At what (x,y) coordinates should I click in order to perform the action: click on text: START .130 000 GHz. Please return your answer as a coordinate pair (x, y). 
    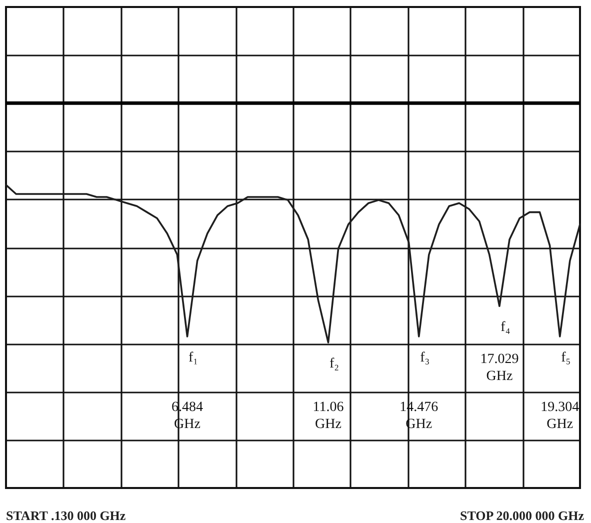
    Looking at the image, I should click on (66, 515).